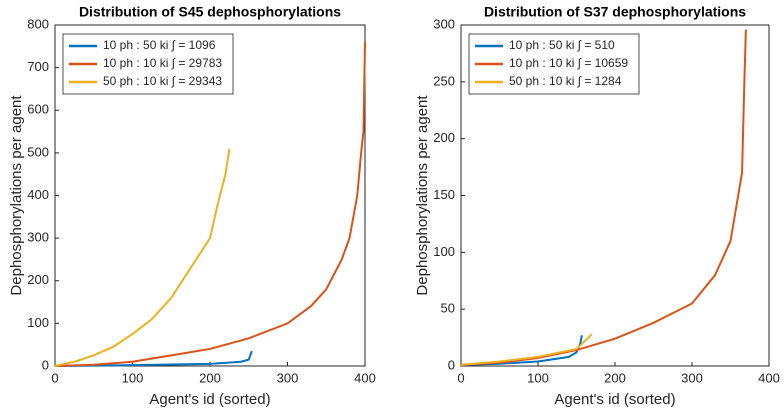 The width and height of the screenshot is (784, 414). I want to click on legend-label: 10 ph : 10 ki ∫ = 10659, so click(568, 63).